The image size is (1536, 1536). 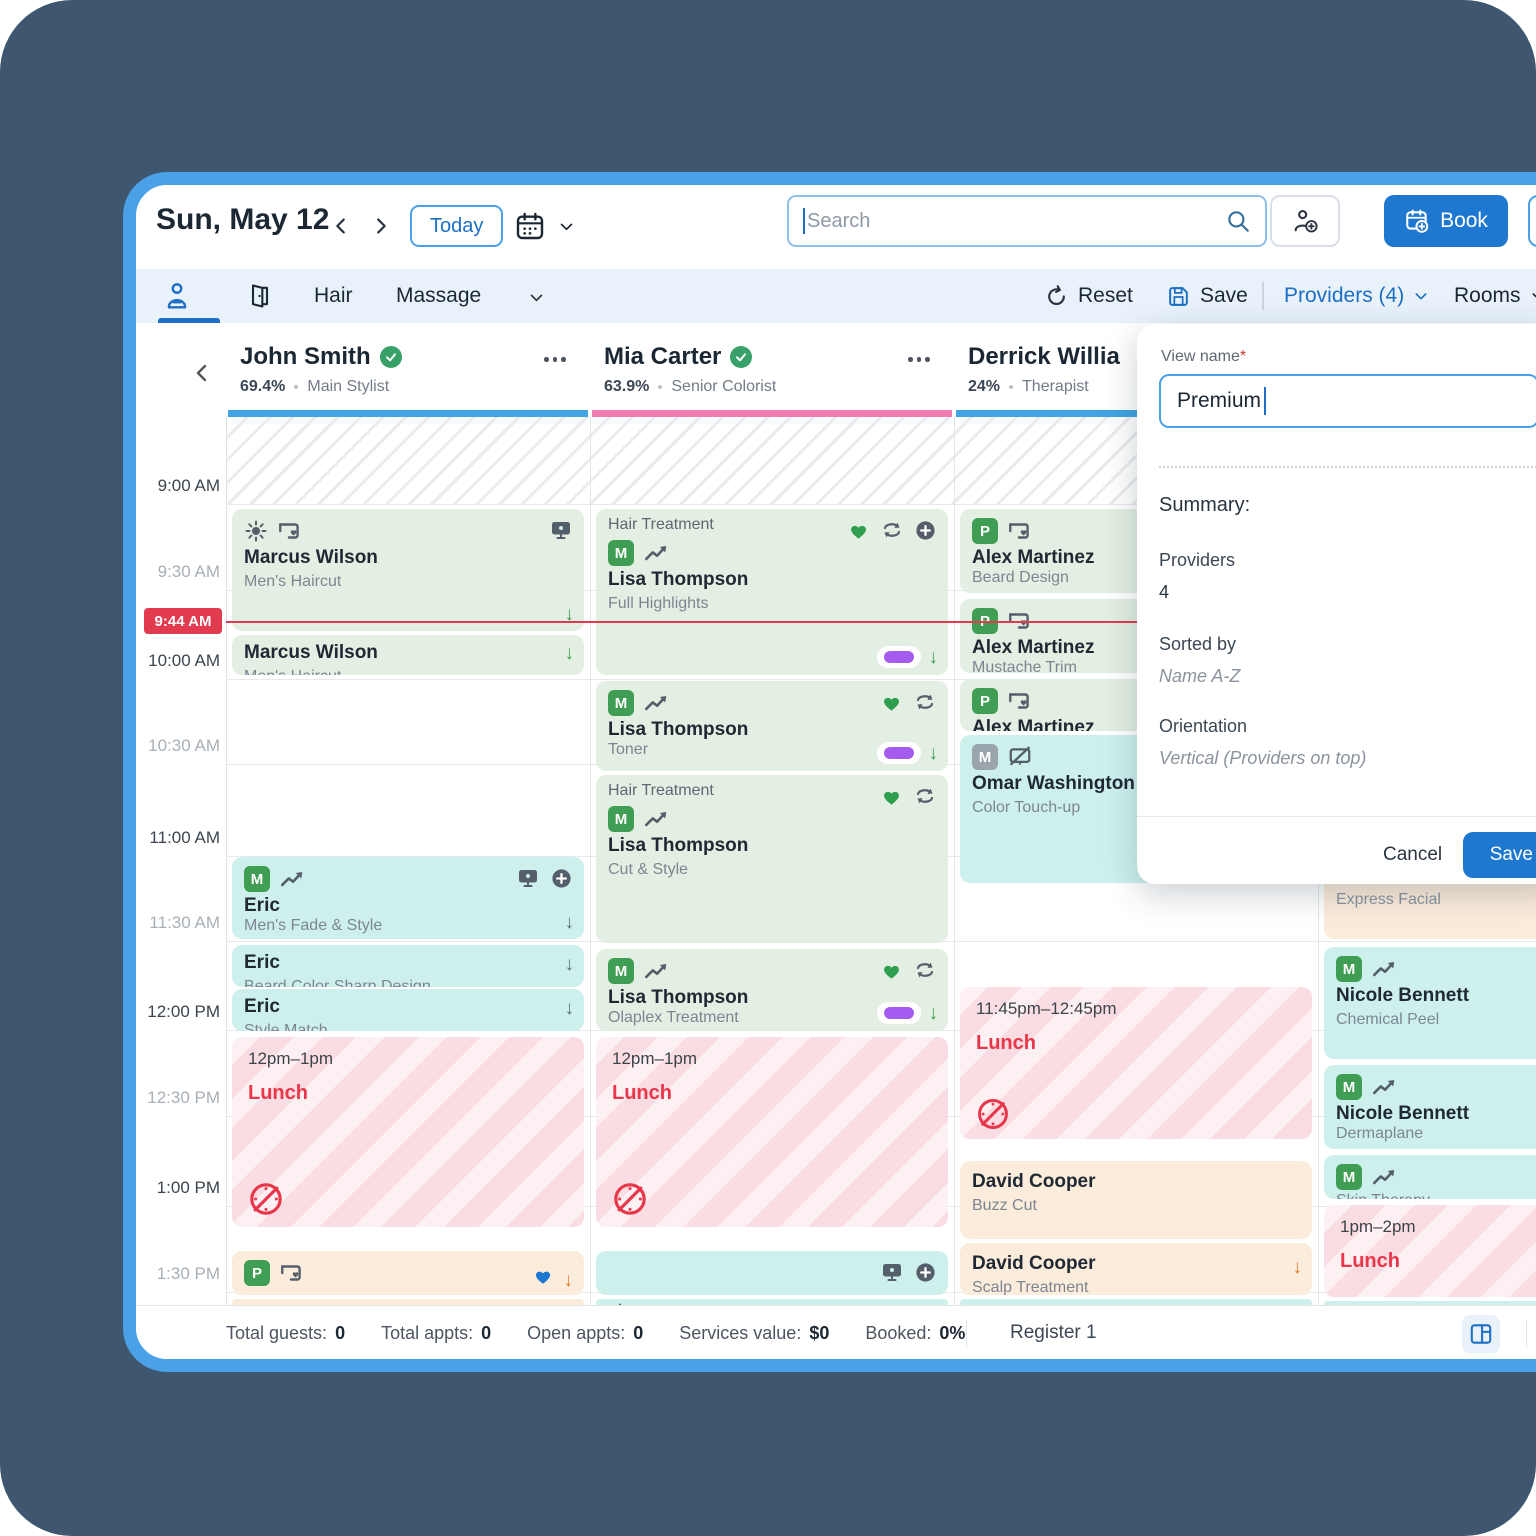 I want to click on provider-column-header-john: John Smith 69.4% Main Stylist, so click(x=321, y=369).